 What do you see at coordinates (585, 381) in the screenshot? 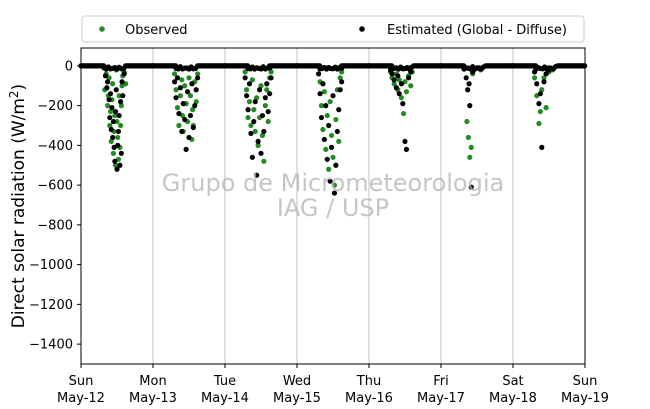
I see `x-tick-day-label-7: Sun` at bounding box center [585, 381].